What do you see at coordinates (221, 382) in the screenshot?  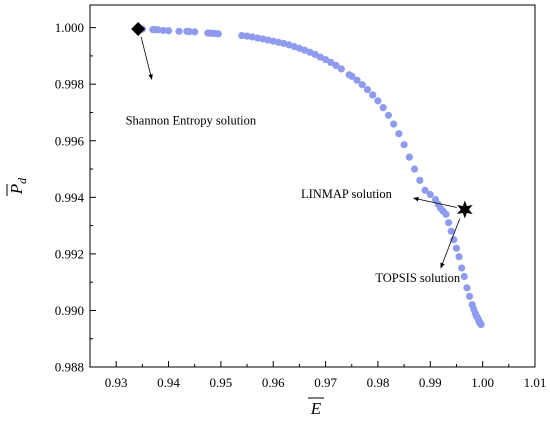 I see `x-tick-label: 0.95` at bounding box center [221, 382].